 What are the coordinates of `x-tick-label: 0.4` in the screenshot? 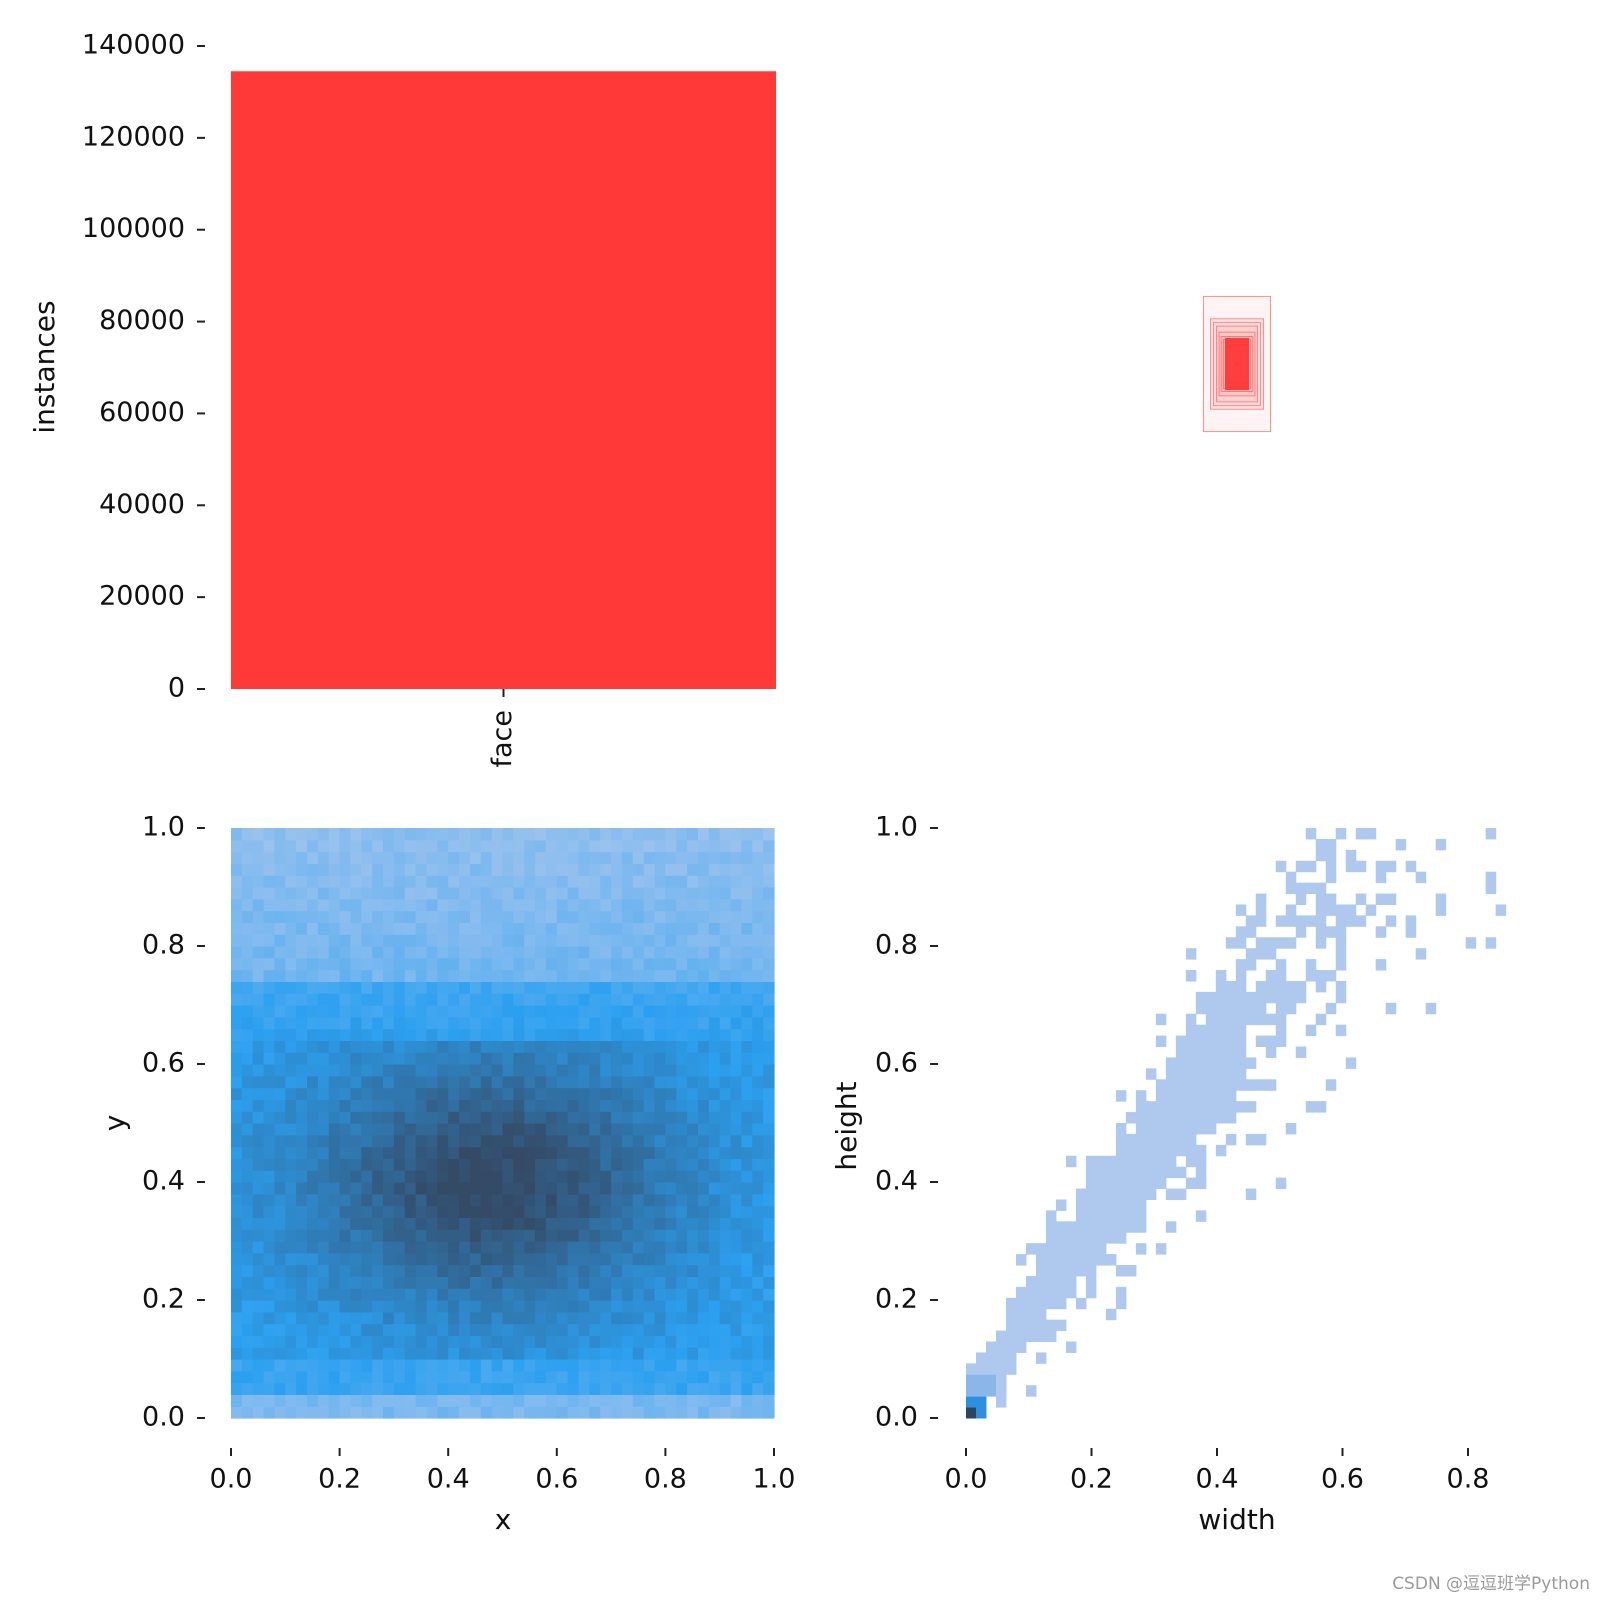 It's located at (1217, 1479).